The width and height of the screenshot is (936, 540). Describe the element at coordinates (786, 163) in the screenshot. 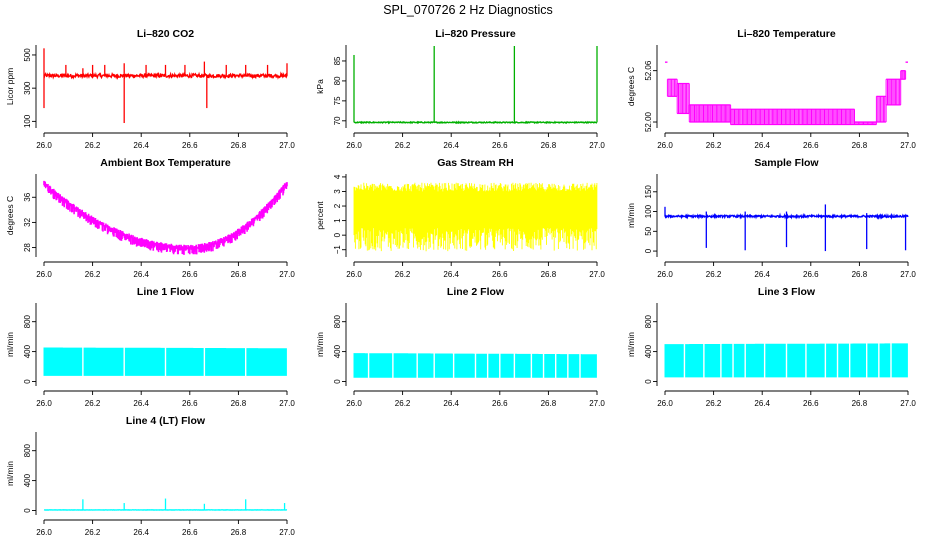

I see `chart-title: Sample Flow` at that location.